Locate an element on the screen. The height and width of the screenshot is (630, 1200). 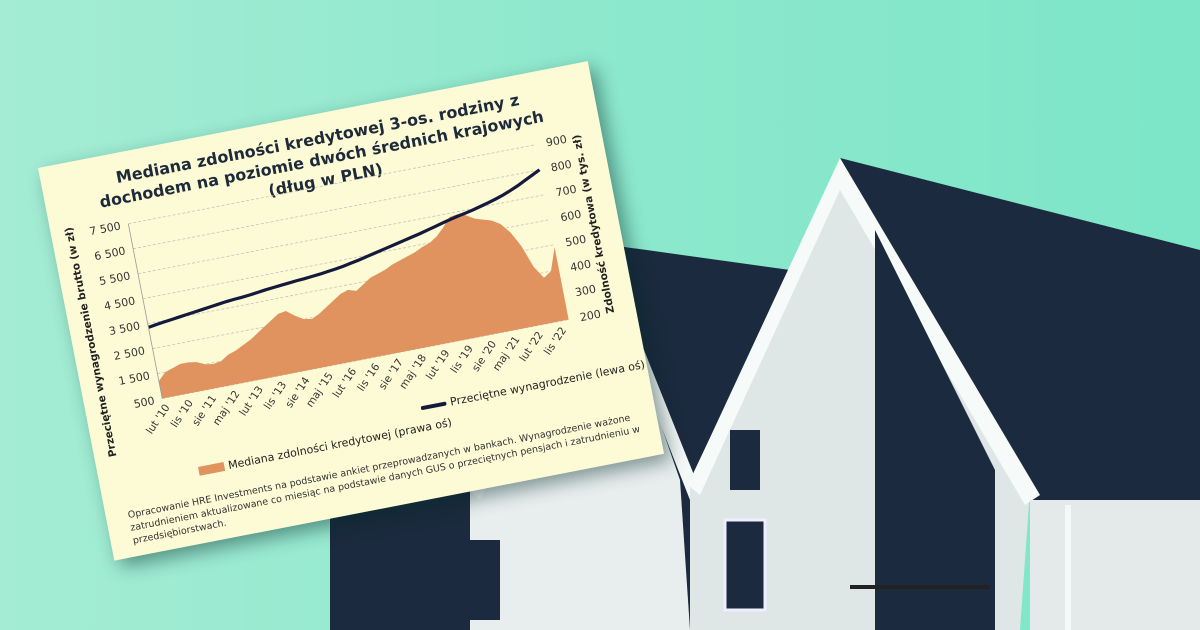
x-tick-label: lut '16 is located at coordinates (345, 383).